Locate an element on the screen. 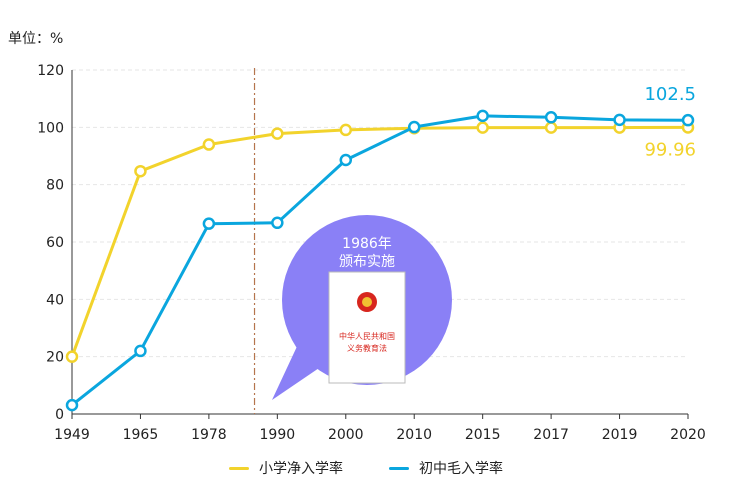 The height and width of the screenshot is (503, 732). legend-item-primary: 小学净入学率 is located at coordinates (286, 468).